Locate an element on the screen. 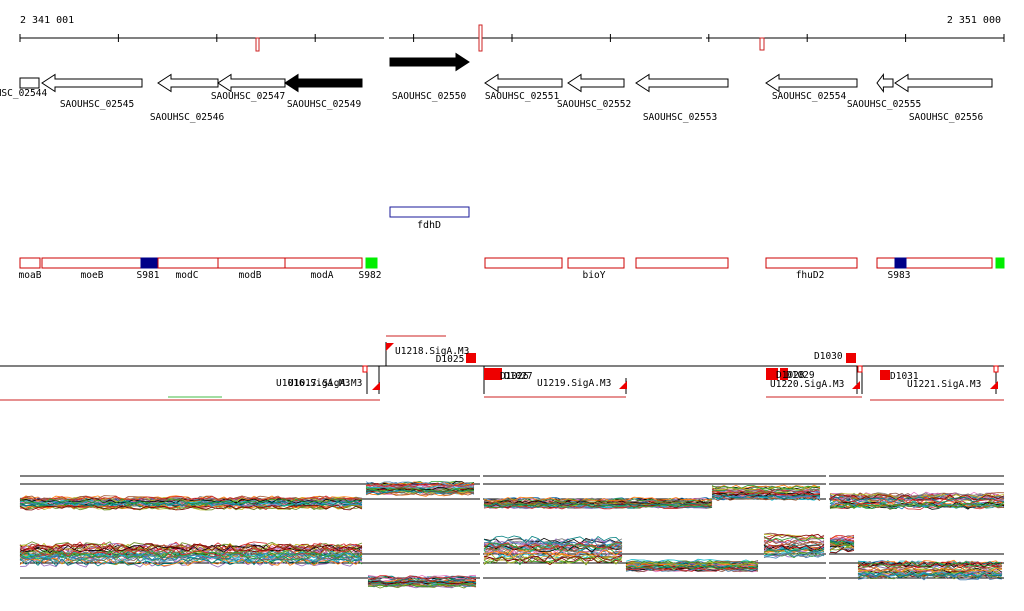 The height and width of the screenshot is (611, 1024). promoter-label: U1219.SigA.M3 is located at coordinates (574, 383).